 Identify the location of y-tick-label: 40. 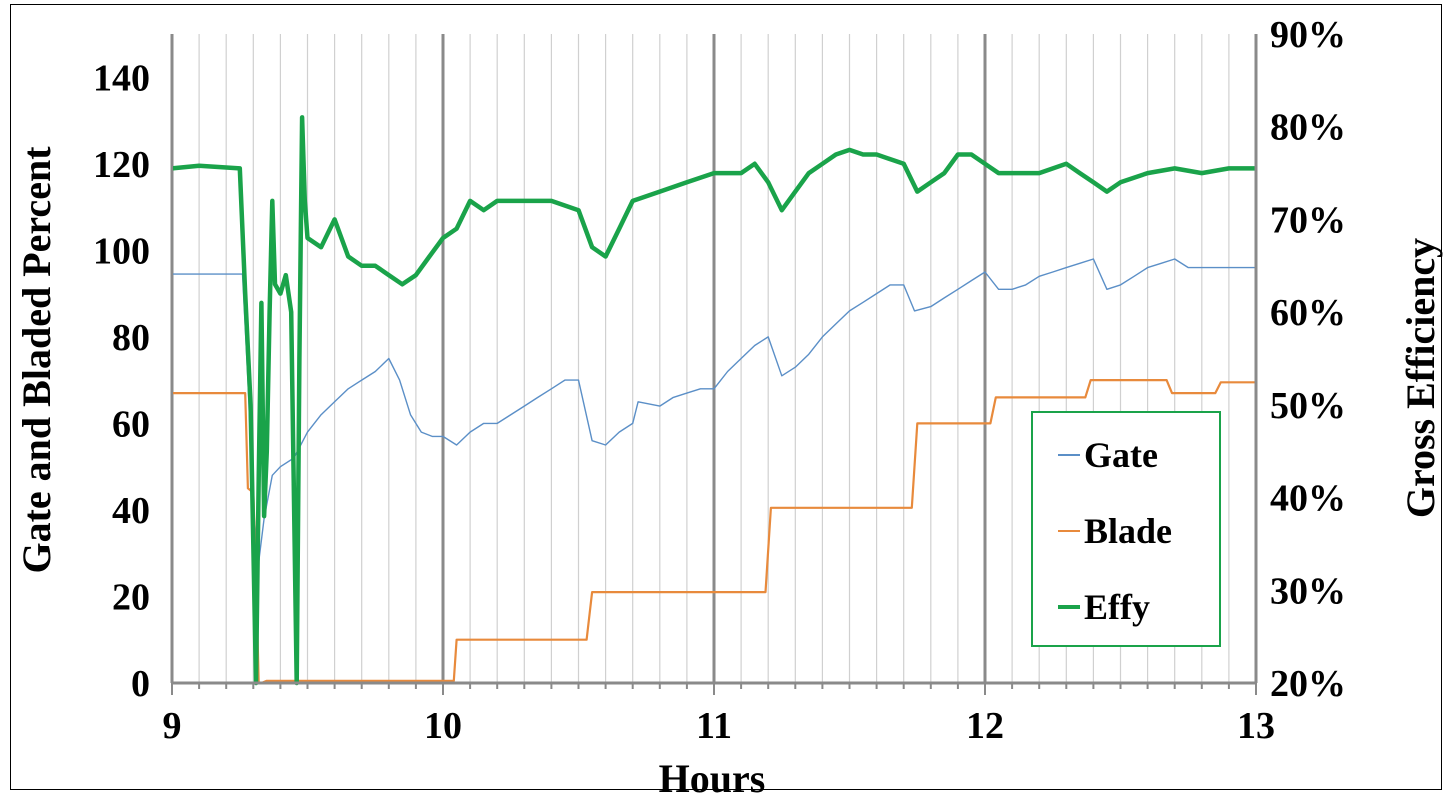
(131, 511).